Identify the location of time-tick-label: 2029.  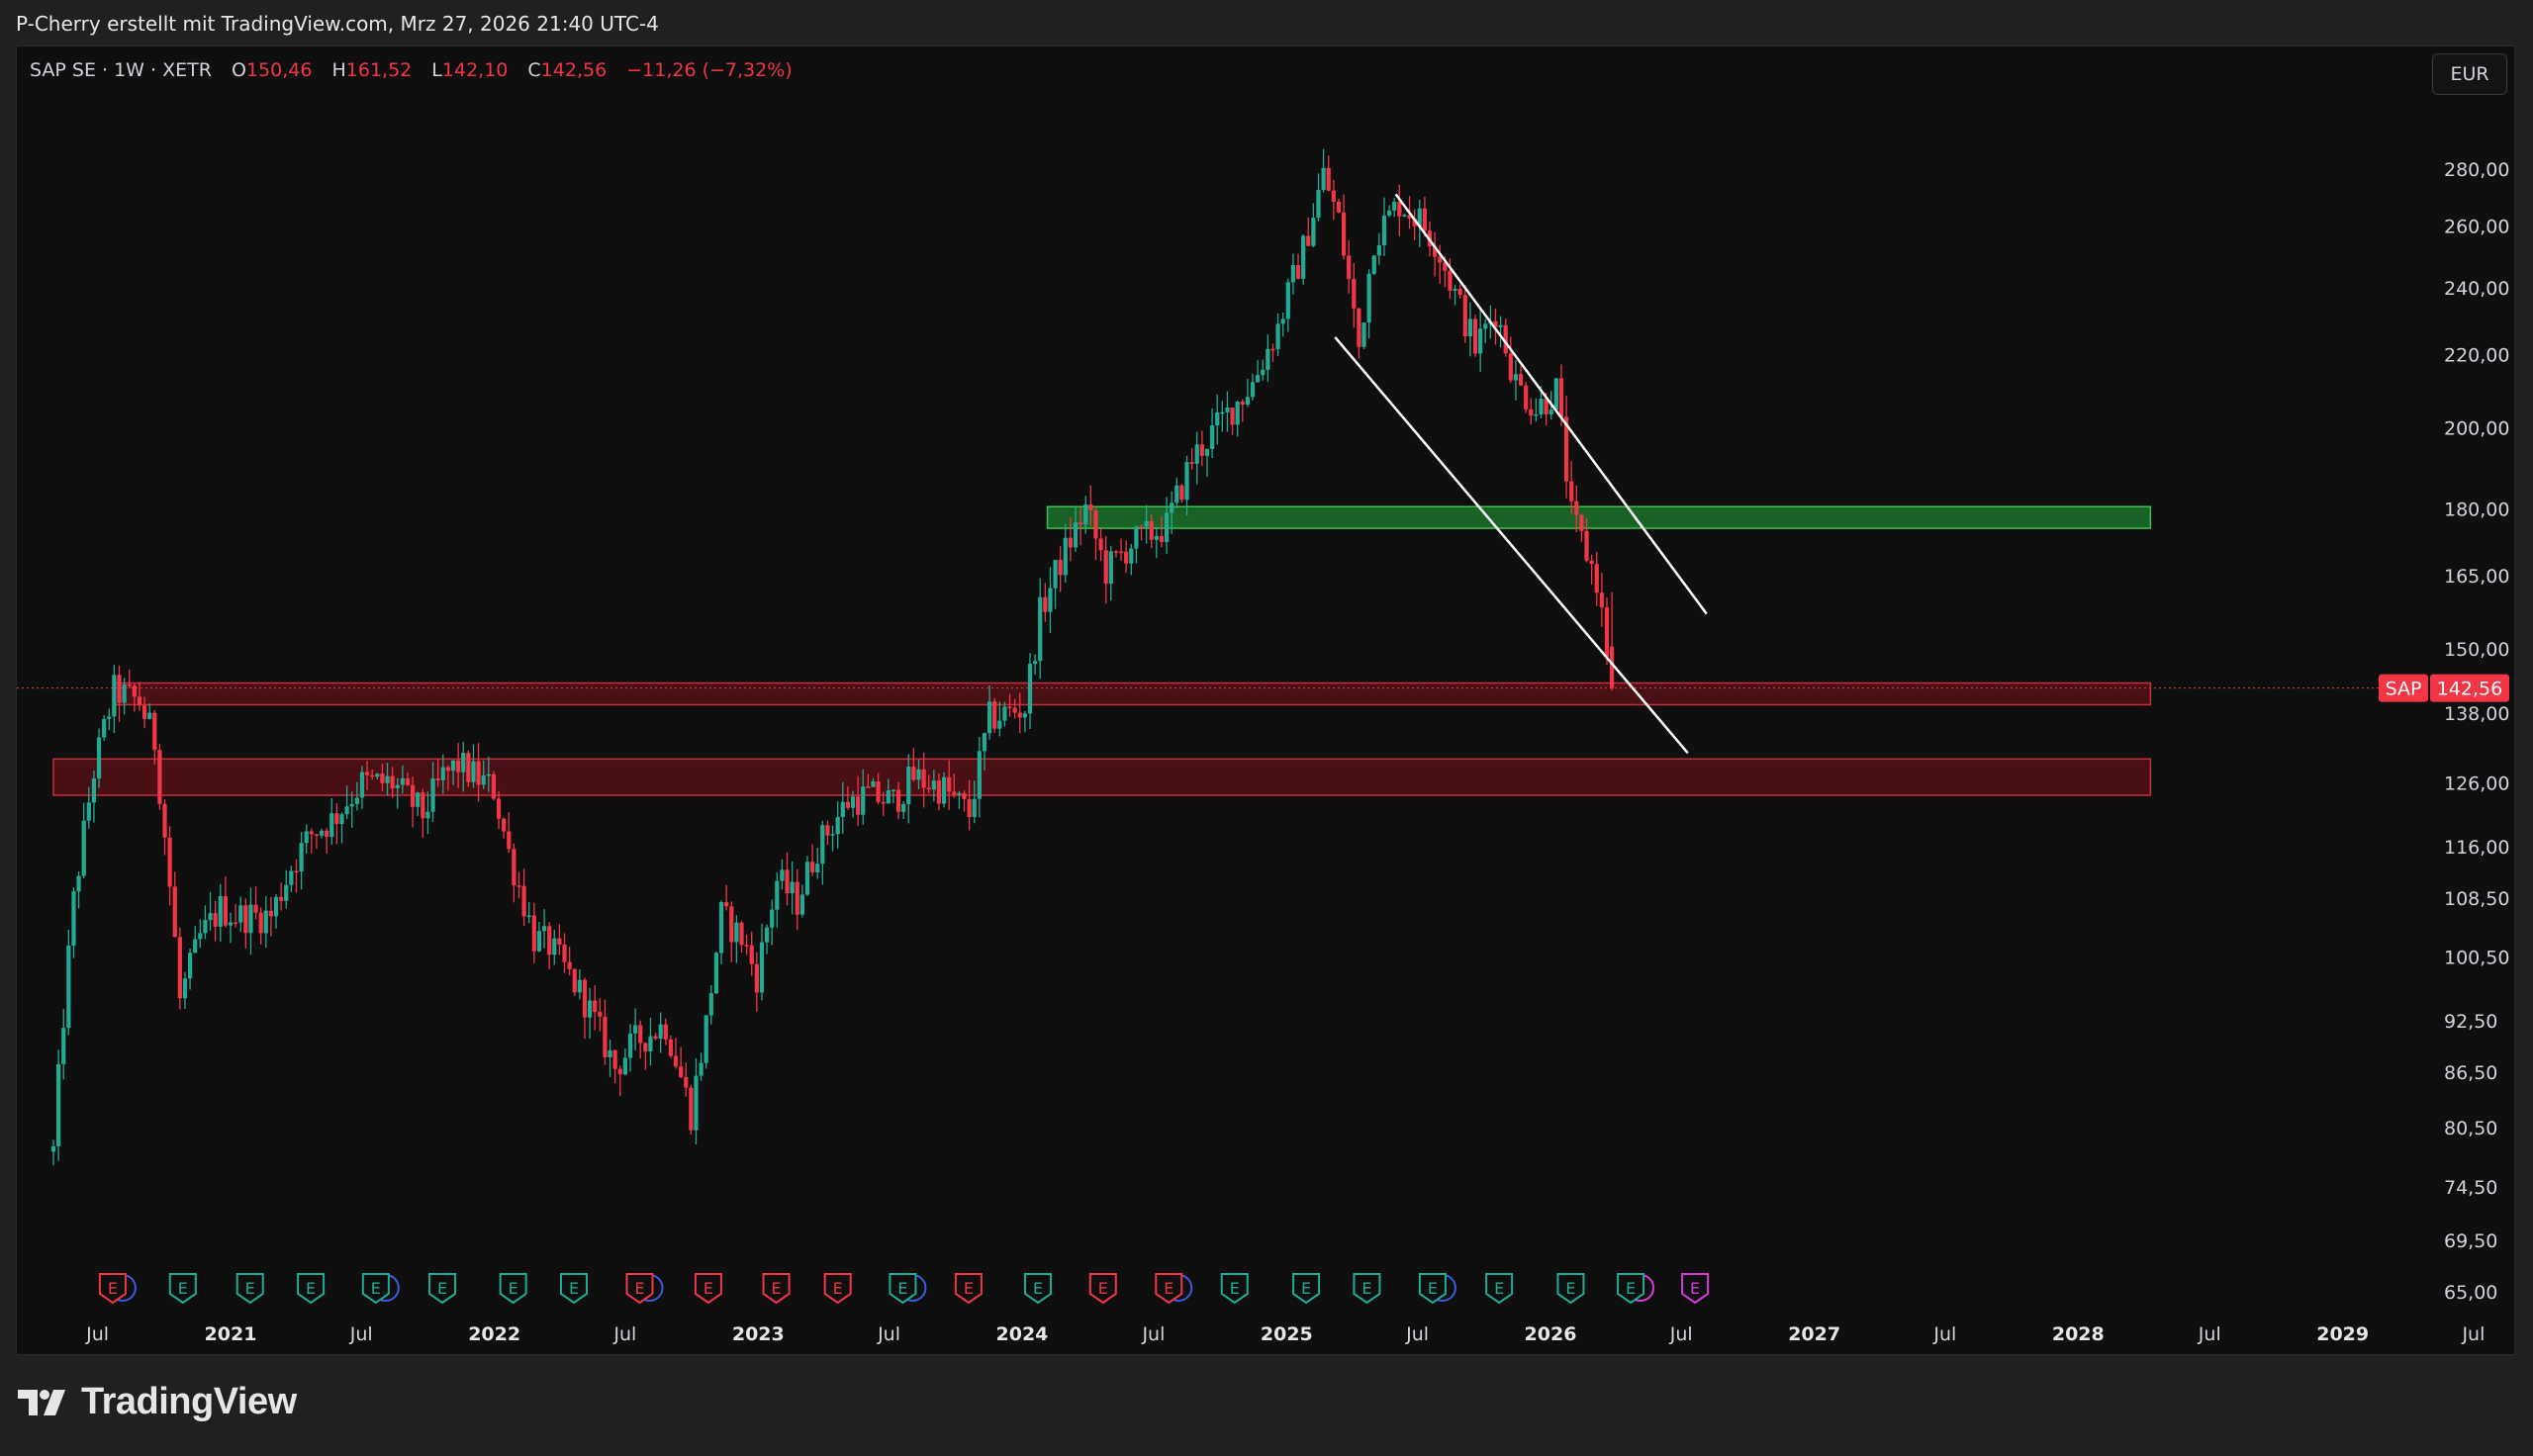
(2343, 1334).